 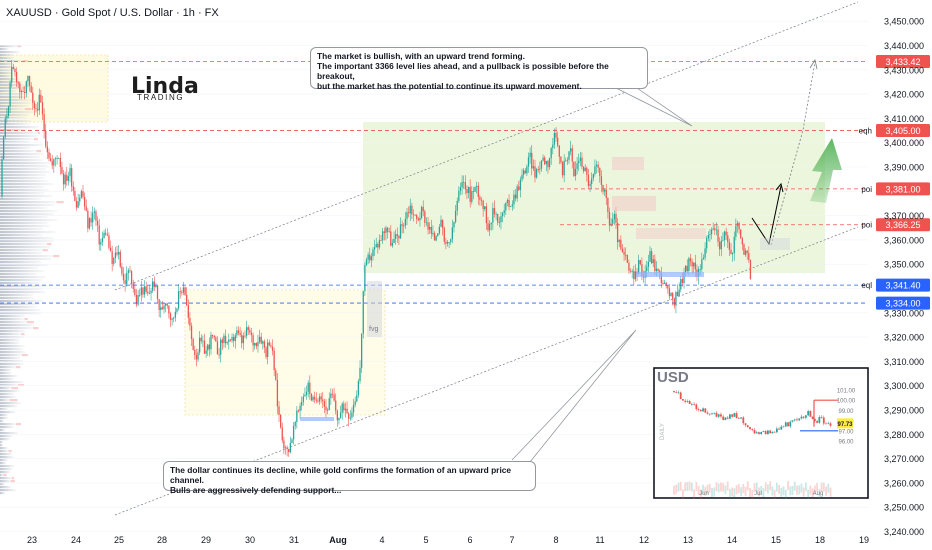 What do you see at coordinates (866, 225) in the screenshot?
I see `level-tag-label: poi` at bounding box center [866, 225].